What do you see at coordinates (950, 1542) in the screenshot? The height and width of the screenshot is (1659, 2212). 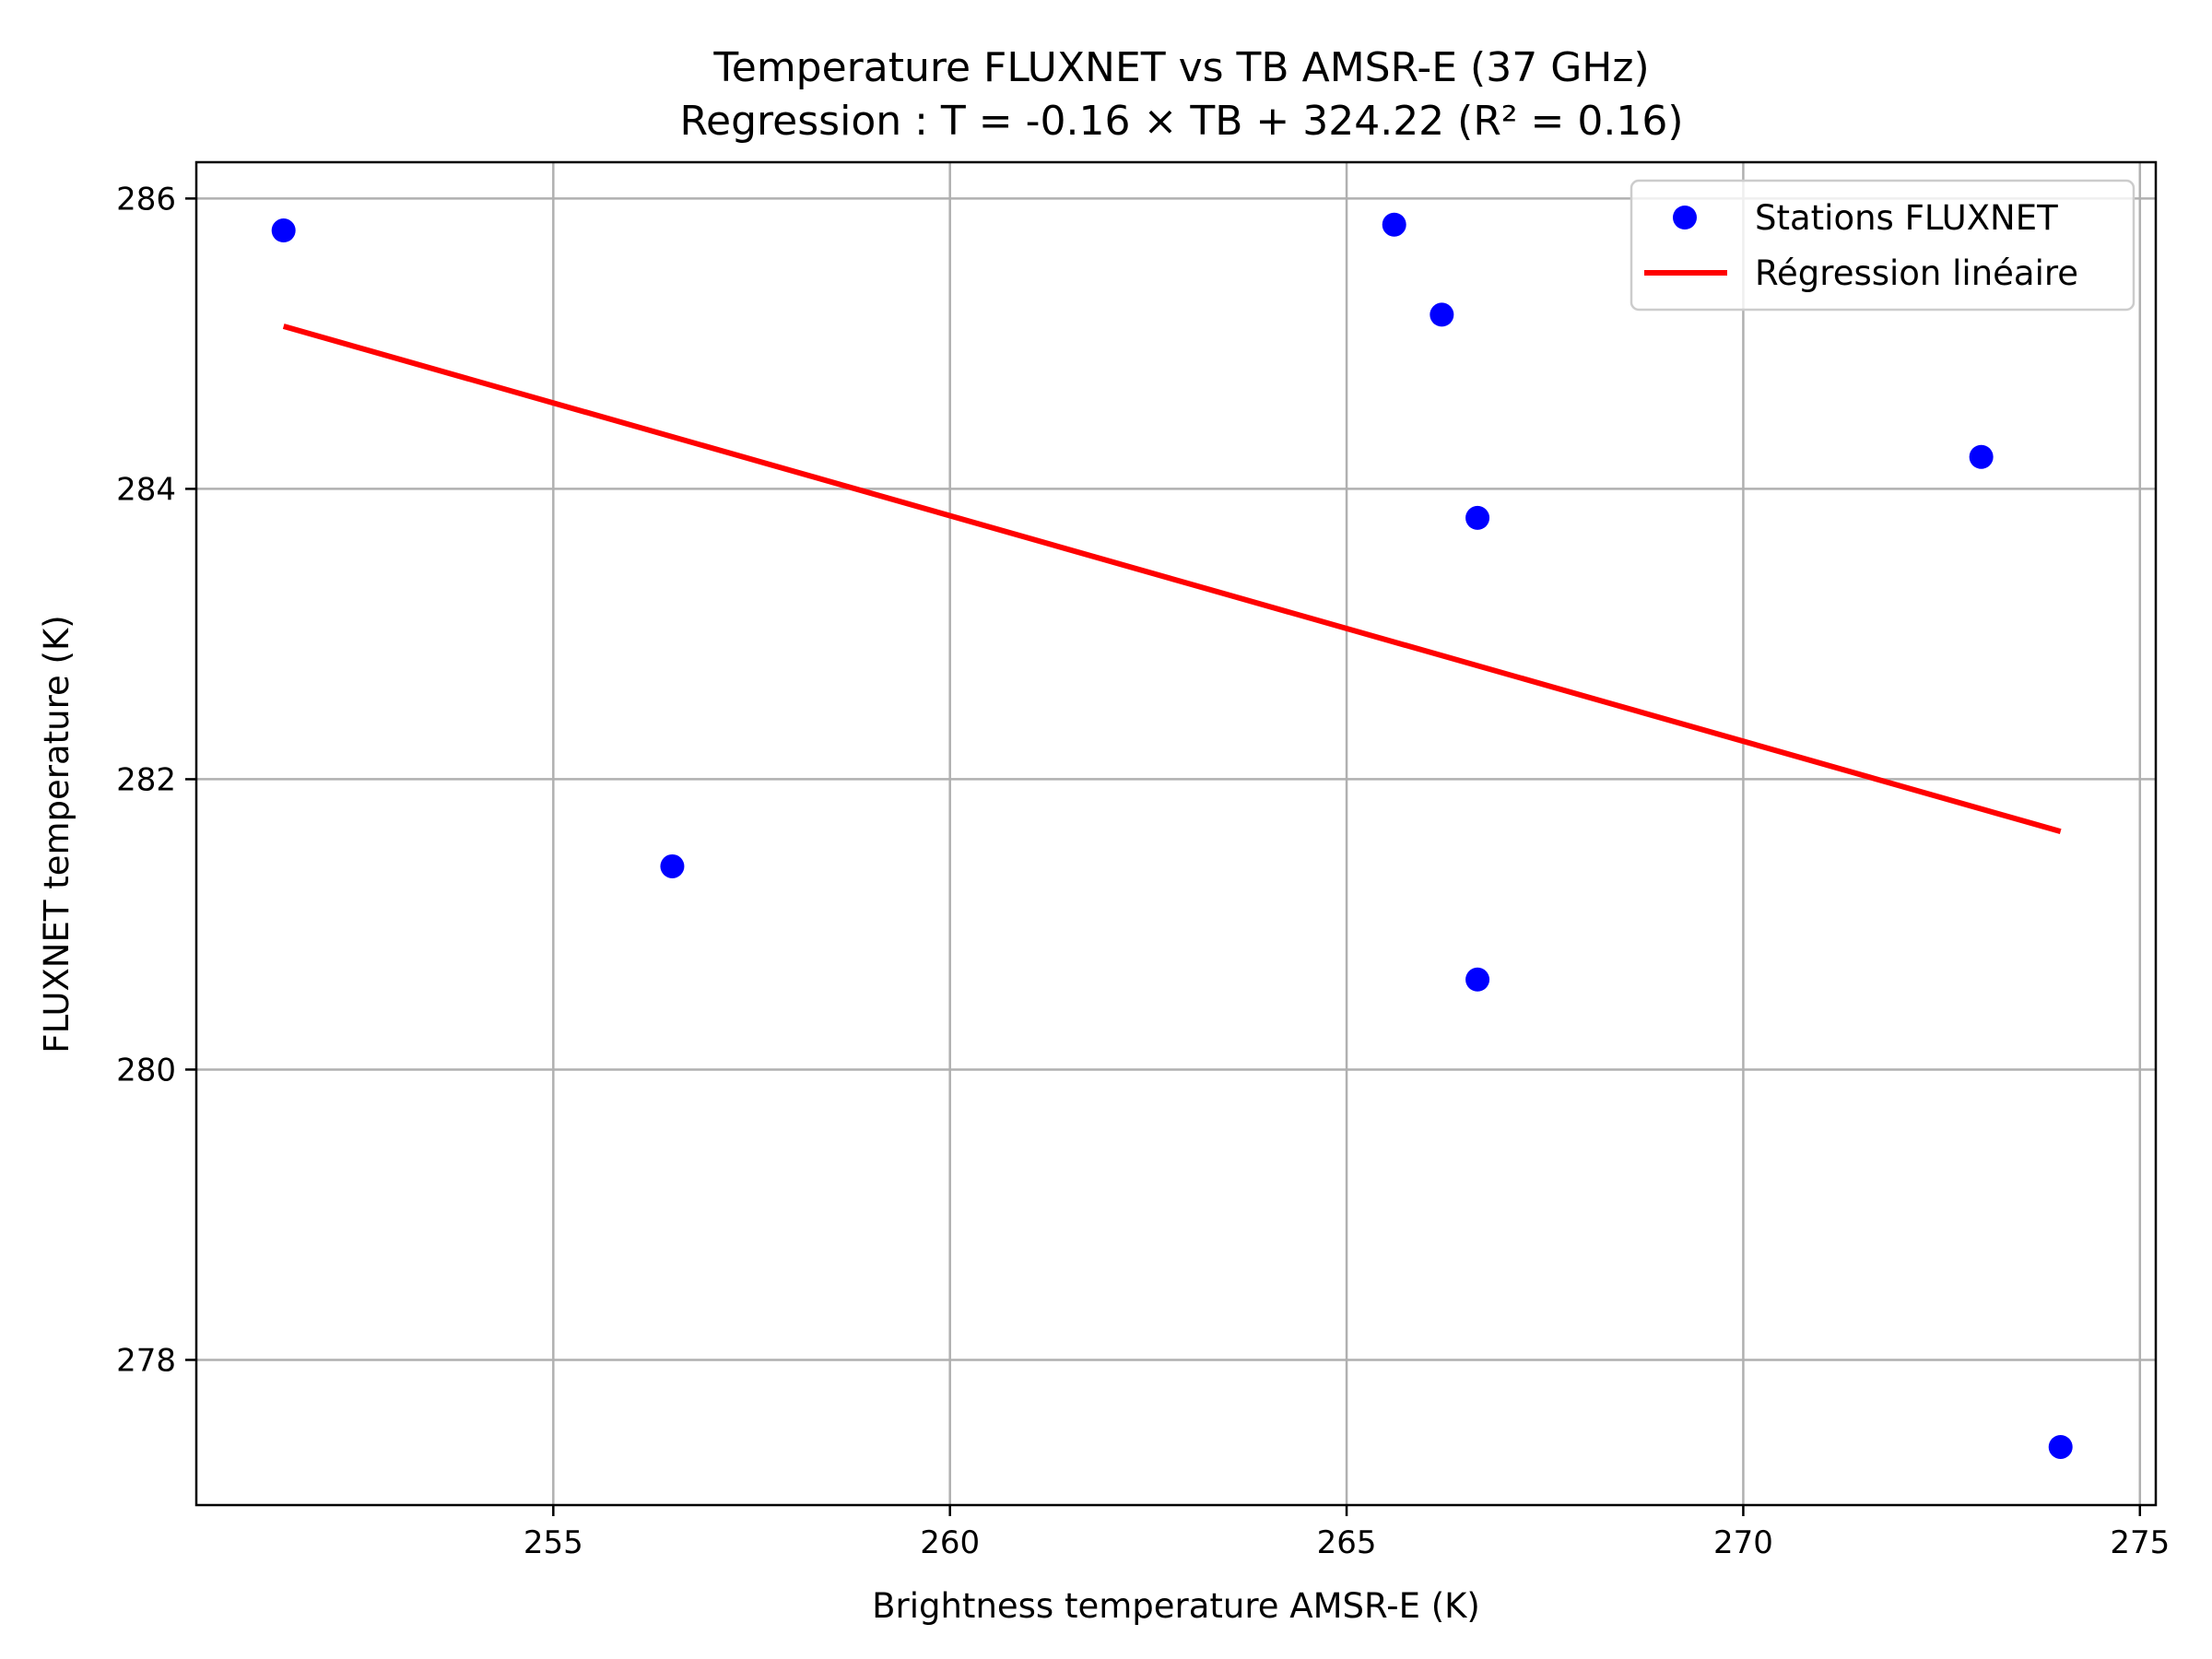 I see `x-tick-label: 260` at bounding box center [950, 1542].